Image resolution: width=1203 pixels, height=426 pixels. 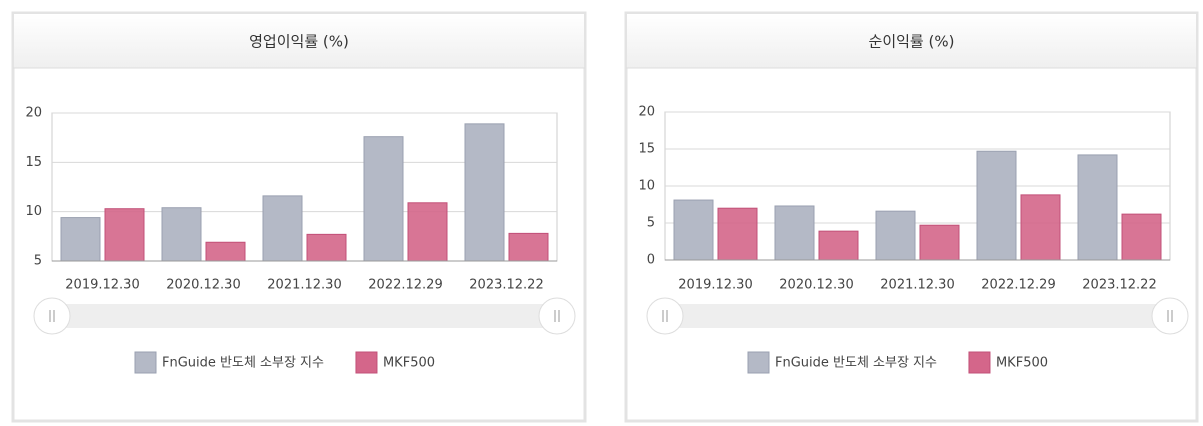 I want to click on chart-title: 영업이익률 (%), so click(x=299, y=42).